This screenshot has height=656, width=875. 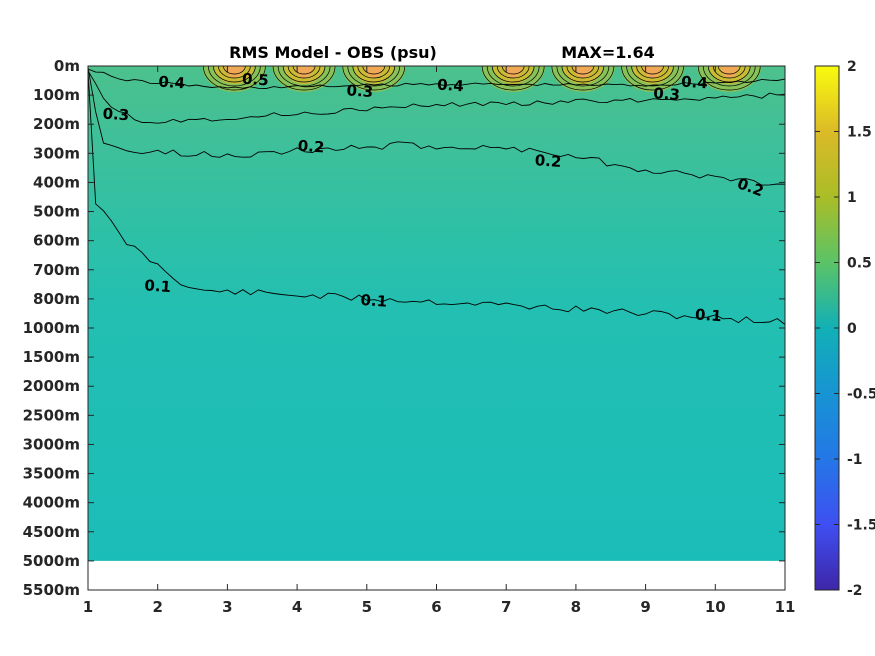 I want to click on x-tick-label: 1, so click(x=88, y=607).